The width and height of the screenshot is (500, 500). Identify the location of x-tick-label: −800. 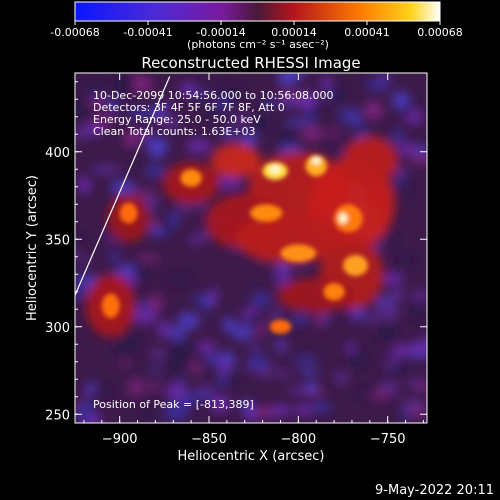
(298, 439).